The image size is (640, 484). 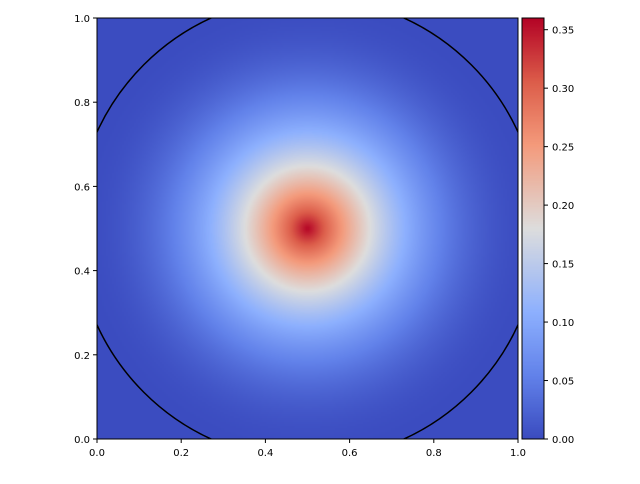 I want to click on colorbar-tick-label: 0.35, so click(x=563, y=31).